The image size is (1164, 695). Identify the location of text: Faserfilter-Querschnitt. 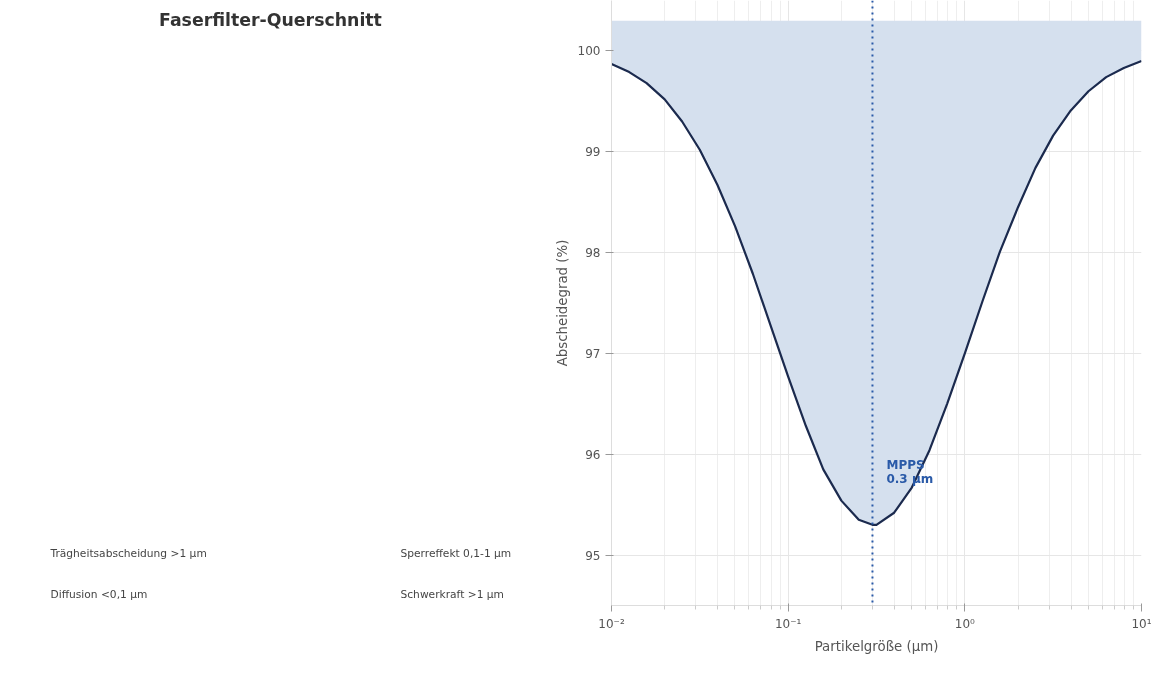
(270, 19).